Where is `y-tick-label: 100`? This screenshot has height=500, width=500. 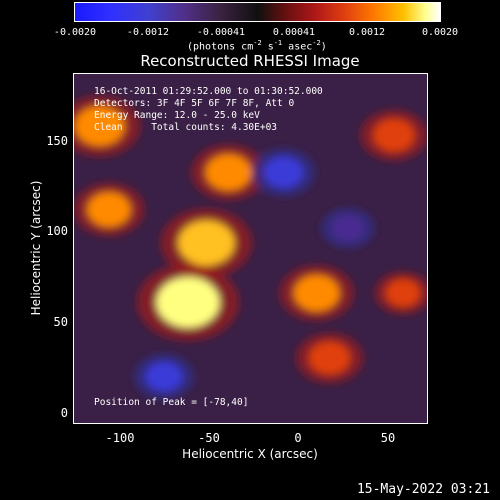
y-tick-label: 100 is located at coordinates (57, 231).